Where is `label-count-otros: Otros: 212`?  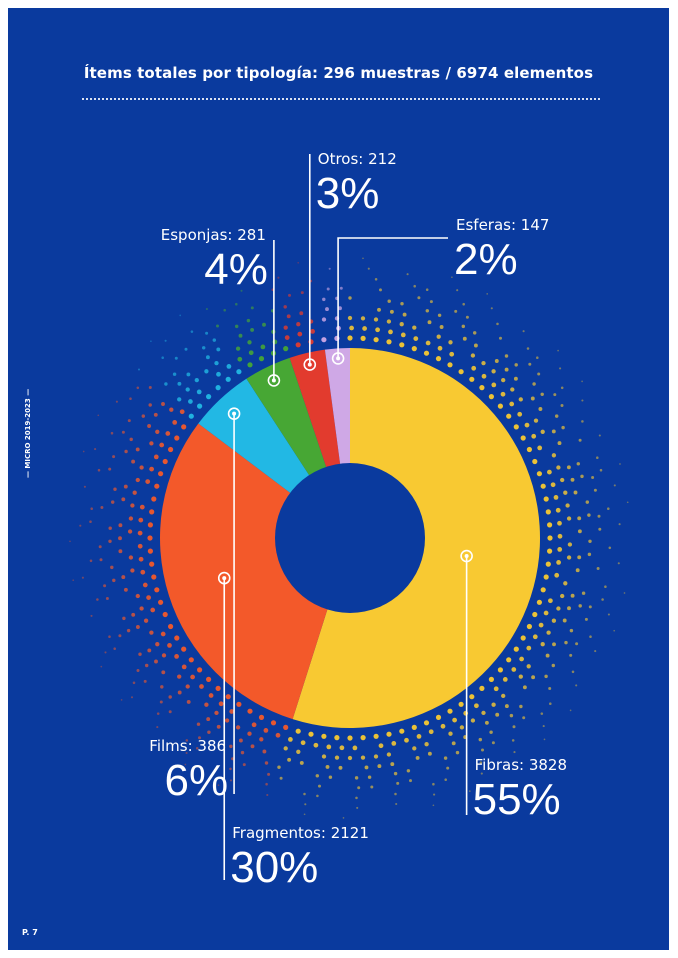 label-count-otros: Otros: 212 is located at coordinates (357, 159).